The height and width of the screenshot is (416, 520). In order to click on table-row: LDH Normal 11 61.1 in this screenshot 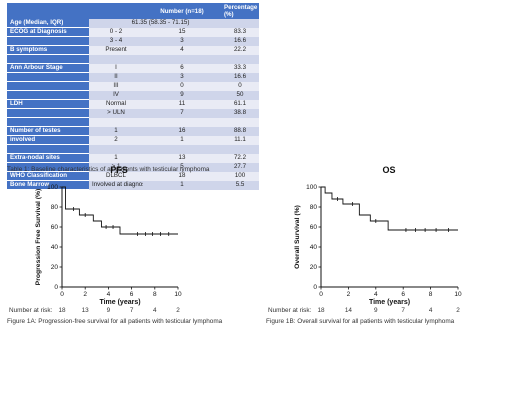, I will do `click(133, 104)`.